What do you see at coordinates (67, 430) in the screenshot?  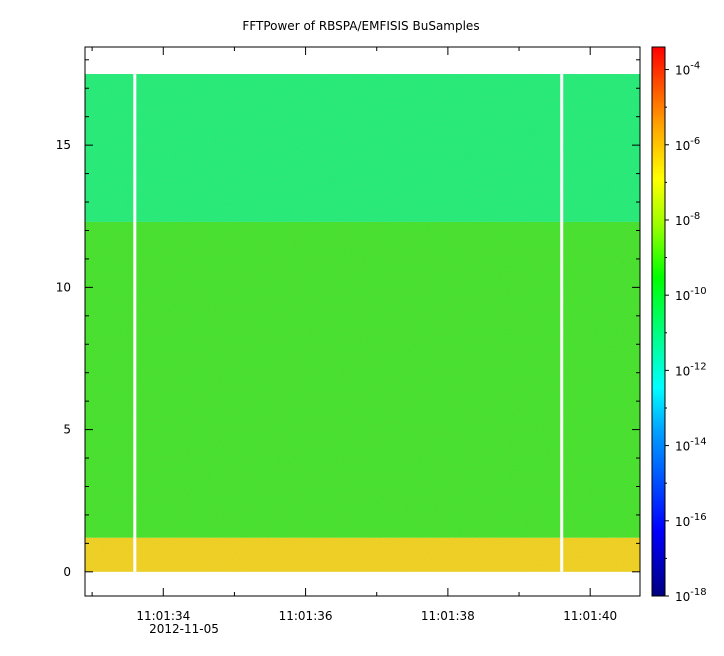 I see `y-tick-label: 5` at bounding box center [67, 430].